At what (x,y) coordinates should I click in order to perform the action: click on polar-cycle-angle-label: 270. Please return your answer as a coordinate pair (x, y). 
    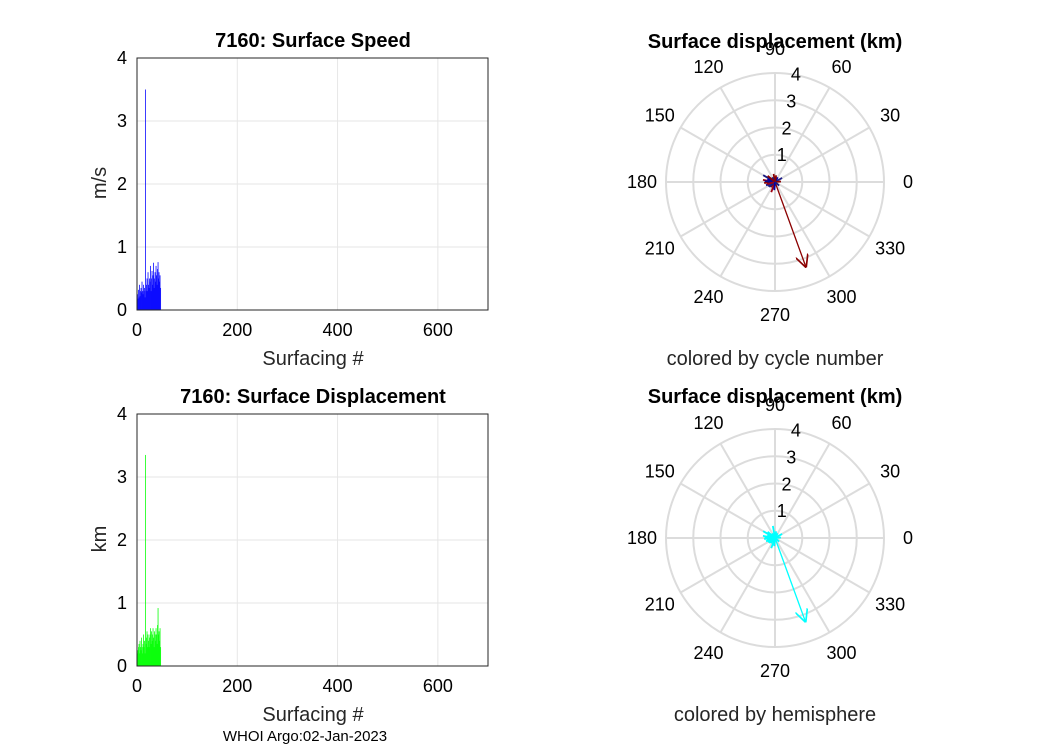
    Looking at the image, I should click on (775, 315).